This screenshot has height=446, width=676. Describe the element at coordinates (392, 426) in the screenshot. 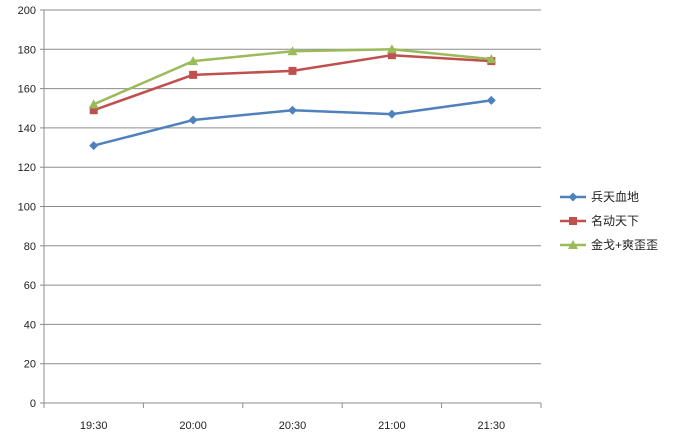

I see `x-tick-label: 21:00` at that location.